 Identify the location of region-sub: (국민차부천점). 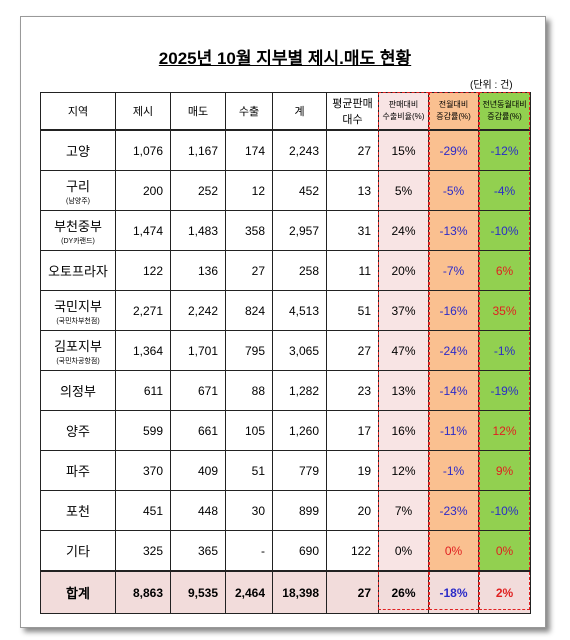
(78, 321).